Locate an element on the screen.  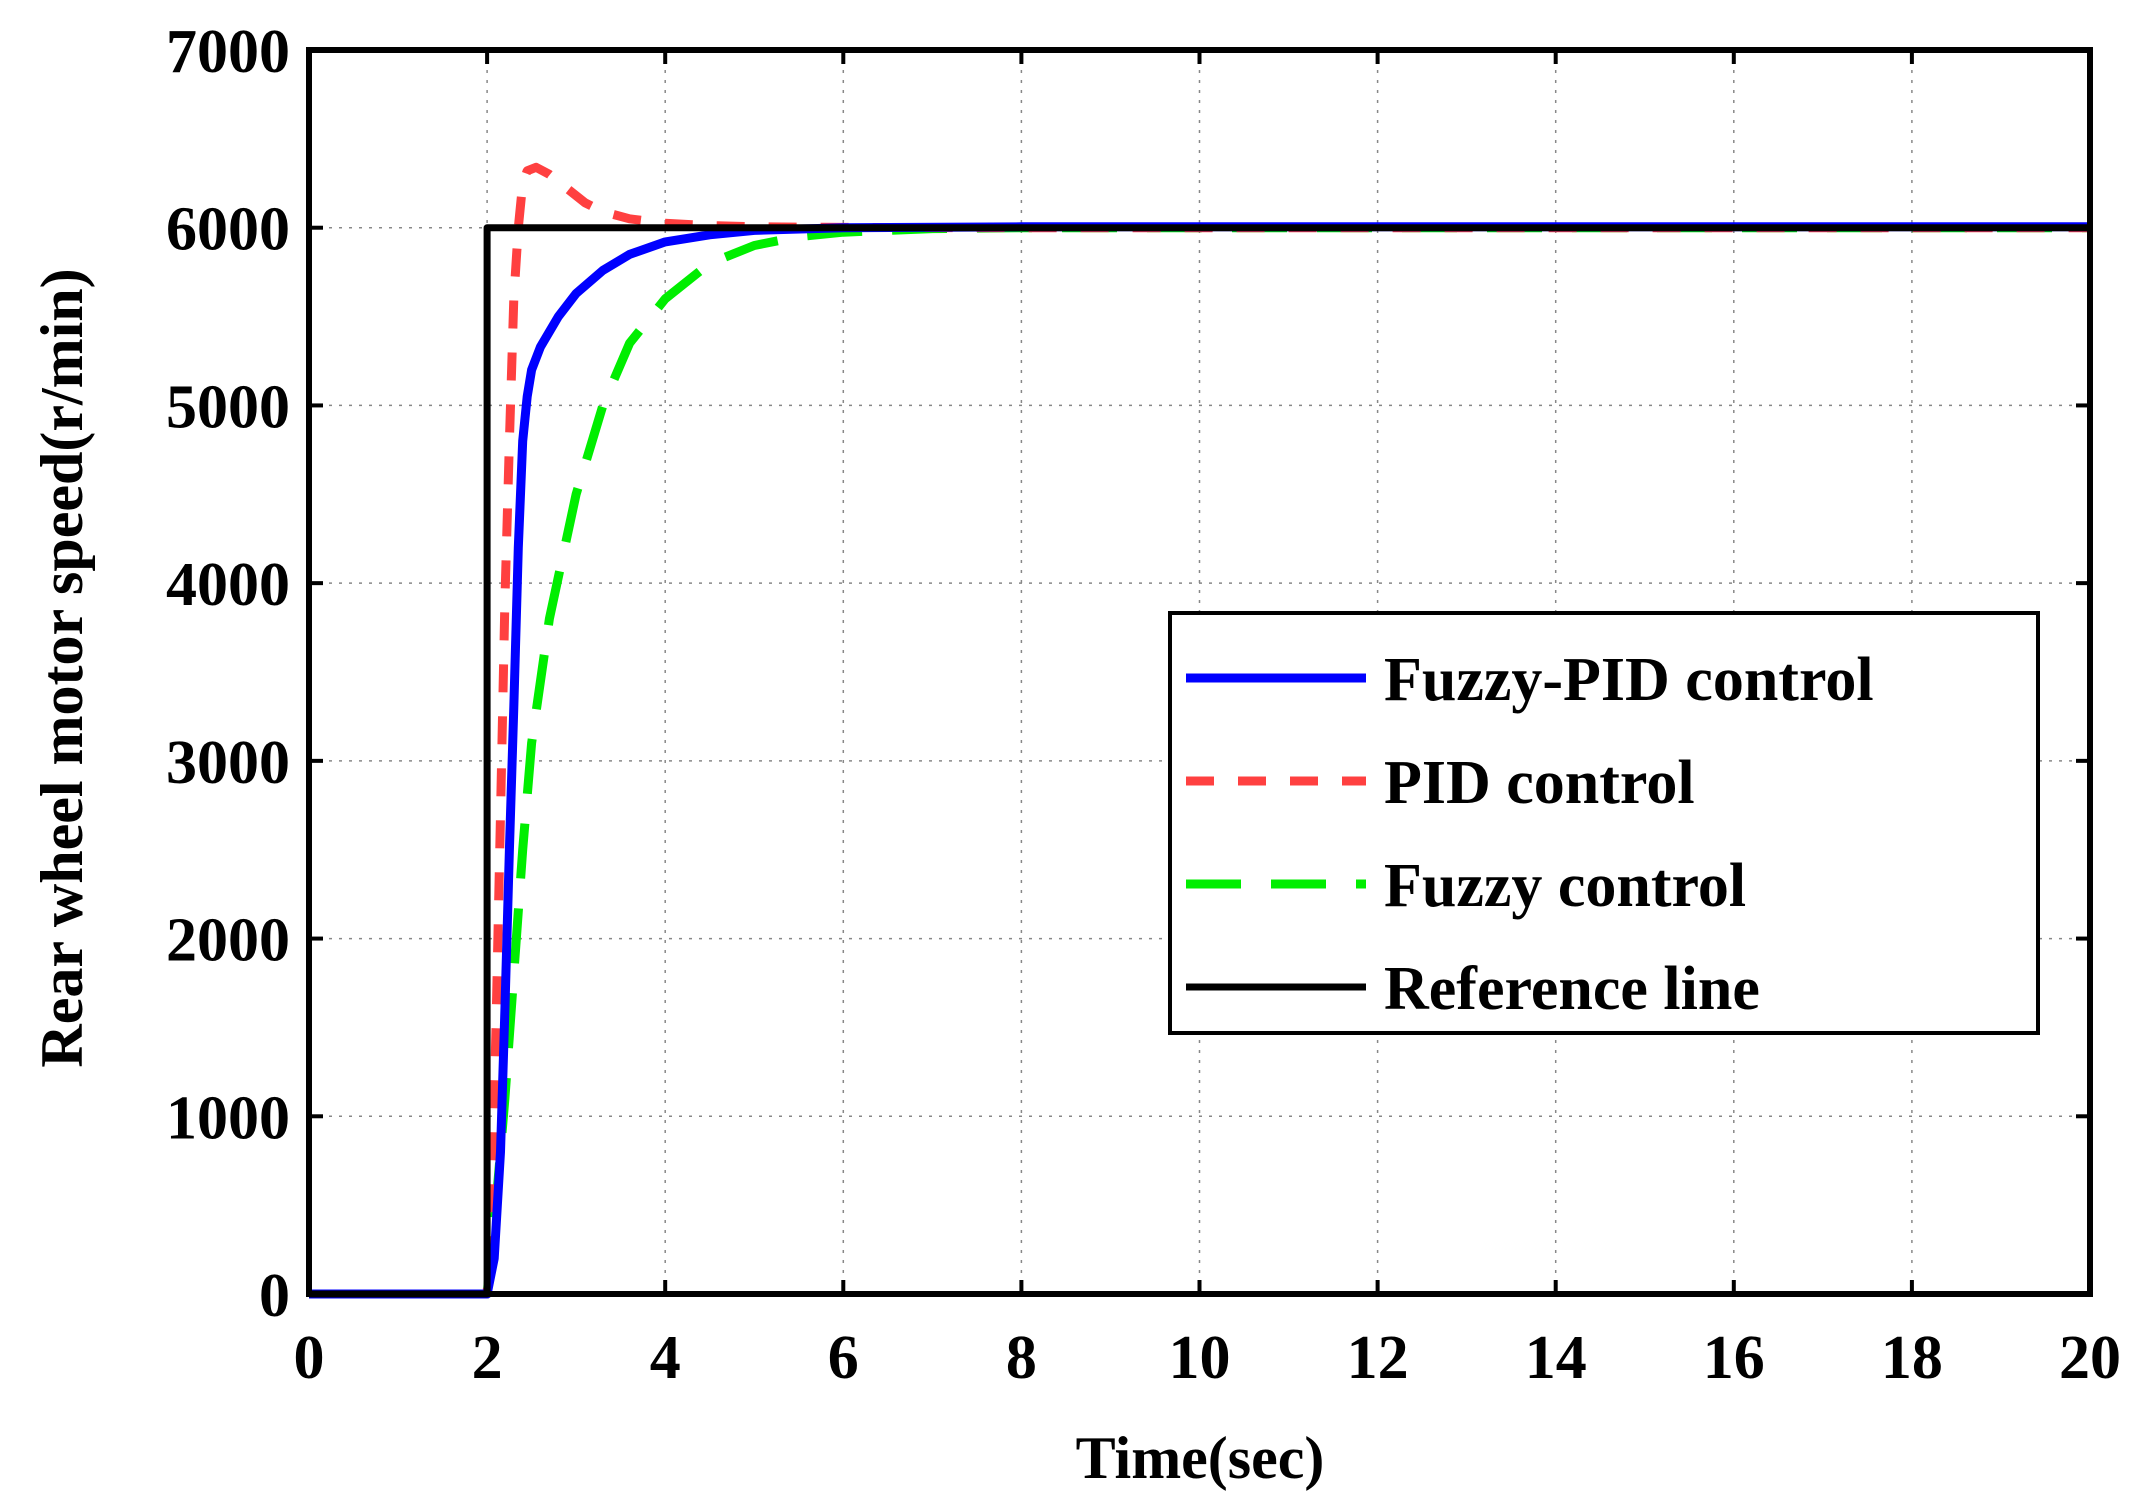
x-tick-label: 2 is located at coordinates (487, 1358).